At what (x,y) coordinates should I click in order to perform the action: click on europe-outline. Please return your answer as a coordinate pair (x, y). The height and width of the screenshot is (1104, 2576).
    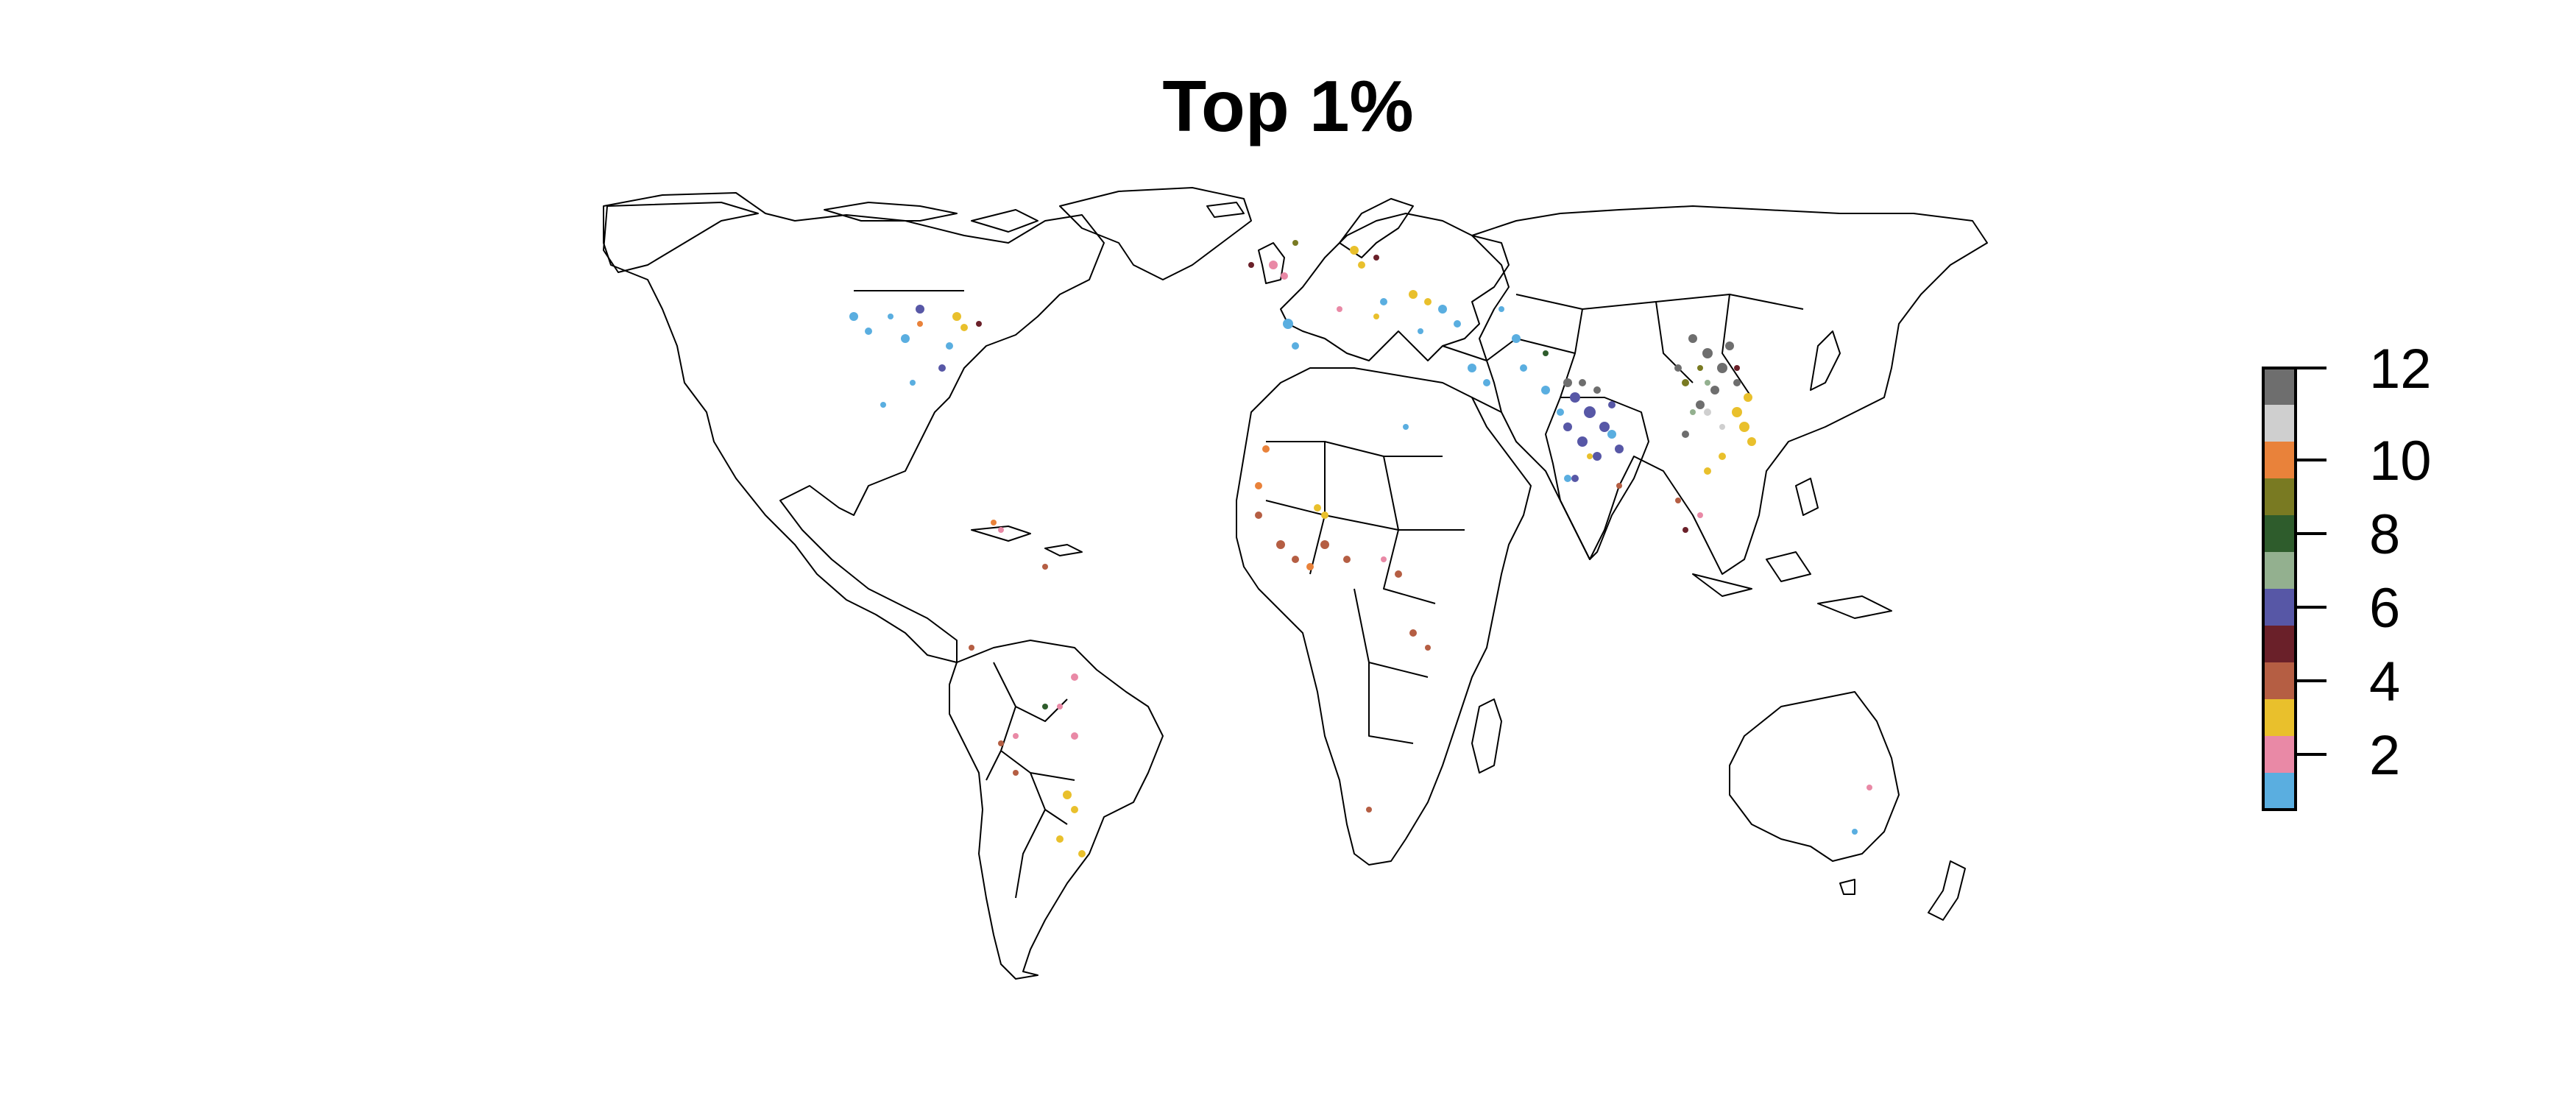
    Looking at the image, I should click on (1395, 287).